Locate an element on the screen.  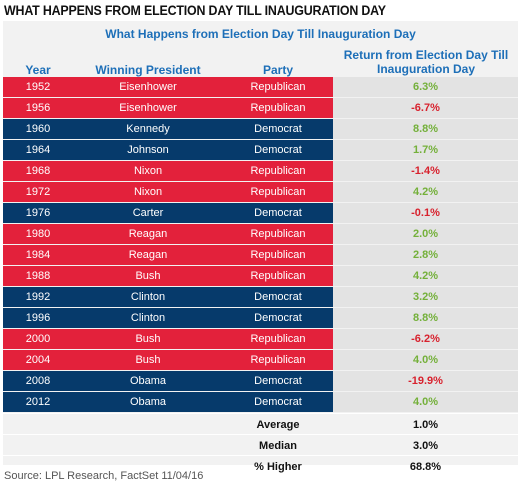
return-cell: 6.3% is located at coordinates (425, 87).